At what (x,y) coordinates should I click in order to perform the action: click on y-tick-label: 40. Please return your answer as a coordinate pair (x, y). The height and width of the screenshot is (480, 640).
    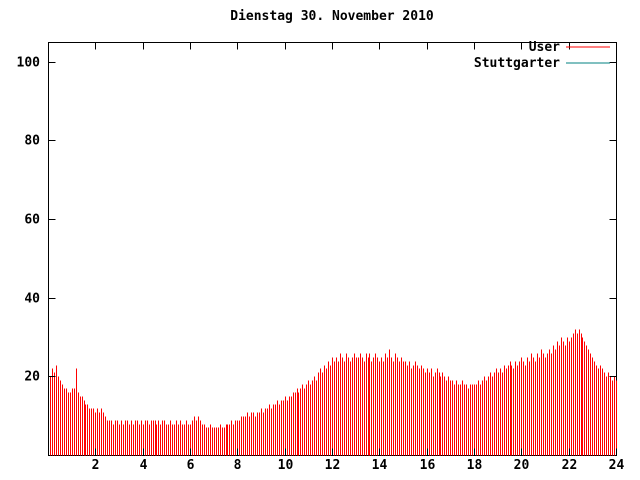
    Looking at the image, I should click on (32, 299).